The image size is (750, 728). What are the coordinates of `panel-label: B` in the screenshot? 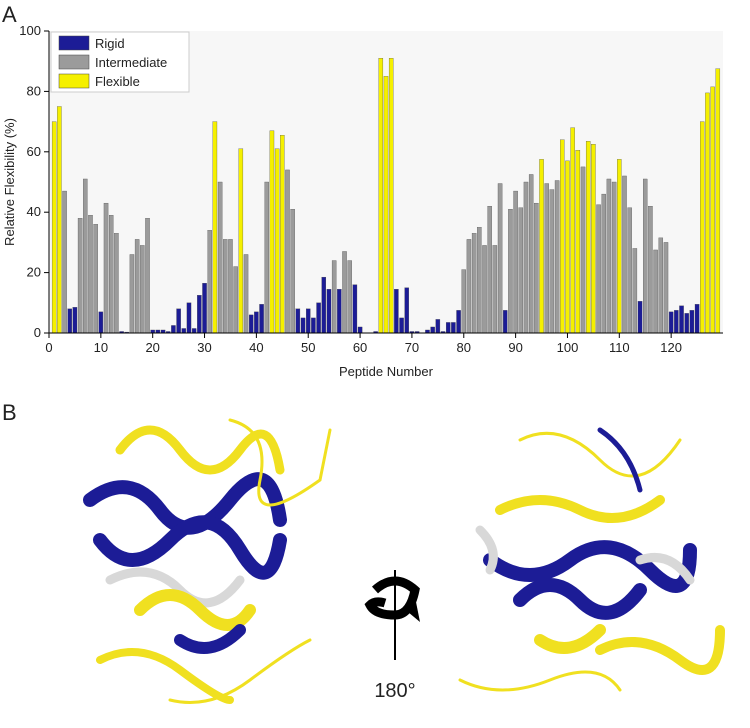 It's located at (9, 412).